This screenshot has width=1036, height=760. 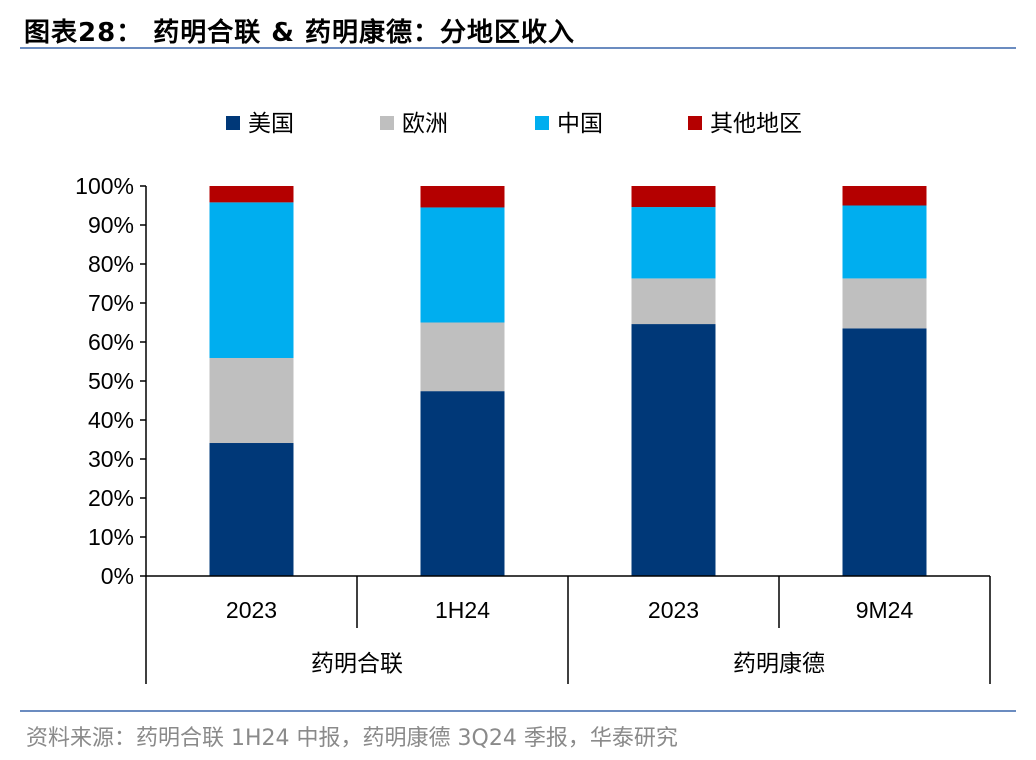 I want to click on legend-label: 欧洲, so click(x=425, y=124).